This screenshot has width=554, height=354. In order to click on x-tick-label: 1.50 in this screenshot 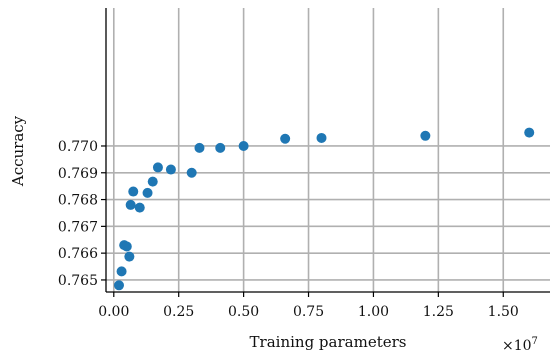, I will do `click(503, 312)`.